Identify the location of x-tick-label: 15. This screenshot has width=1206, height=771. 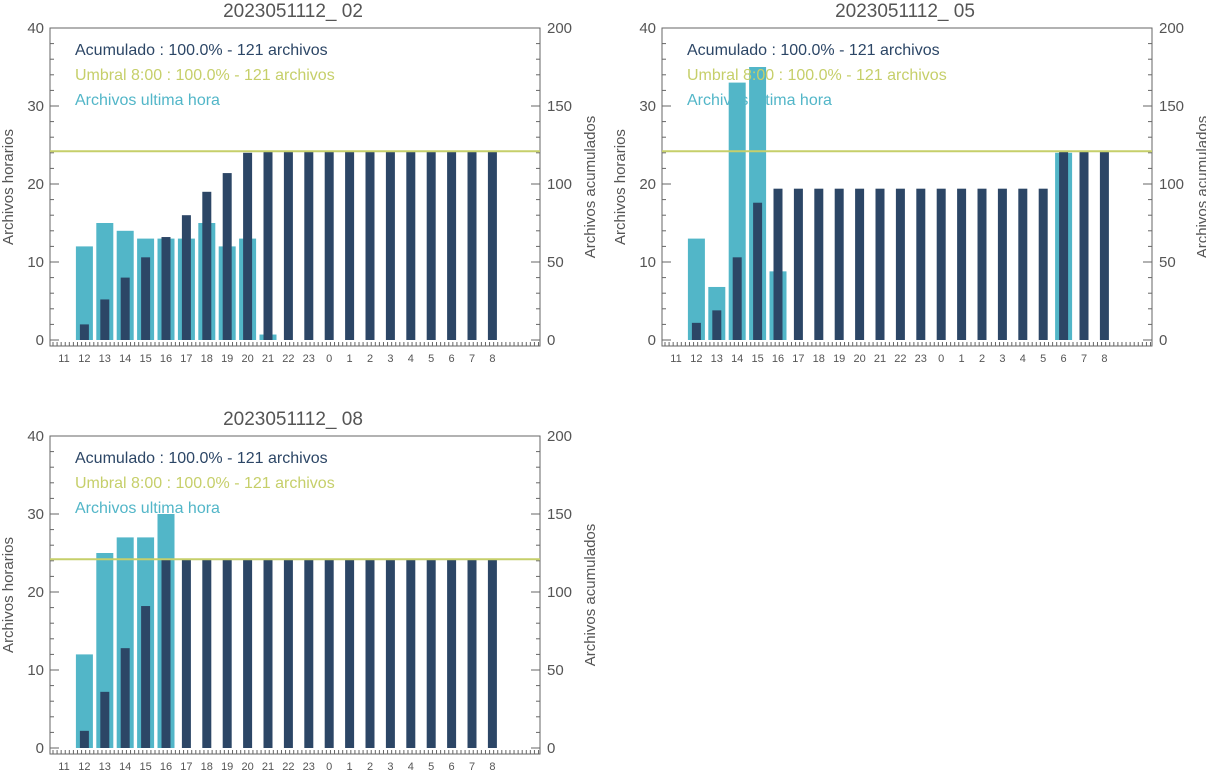
(145, 766).